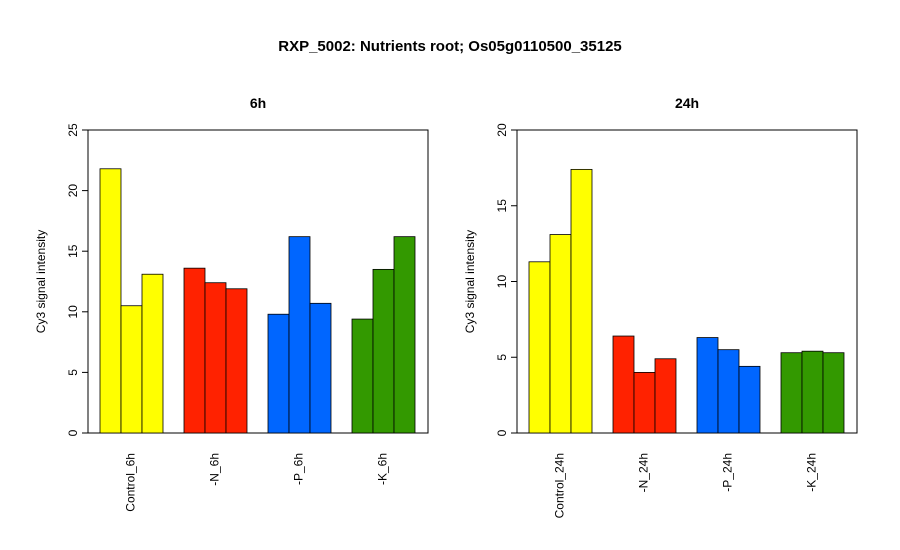 The height and width of the screenshot is (550, 900). I want to click on panel-24h-y-tick-label: 5, so click(502, 357).